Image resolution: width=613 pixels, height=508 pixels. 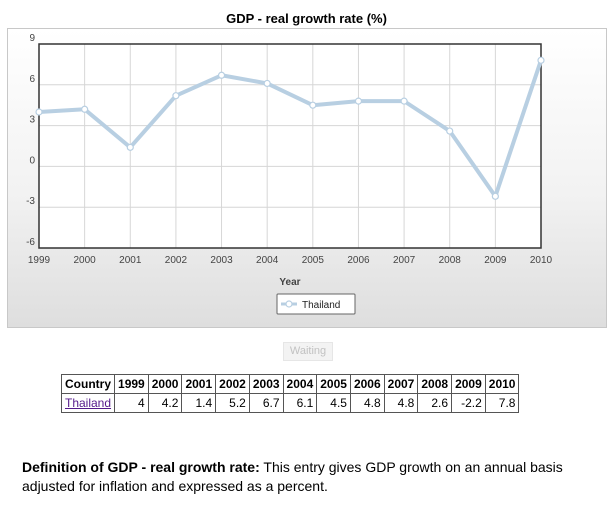 I want to click on value-cell: 6.7, so click(x=266, y=403).